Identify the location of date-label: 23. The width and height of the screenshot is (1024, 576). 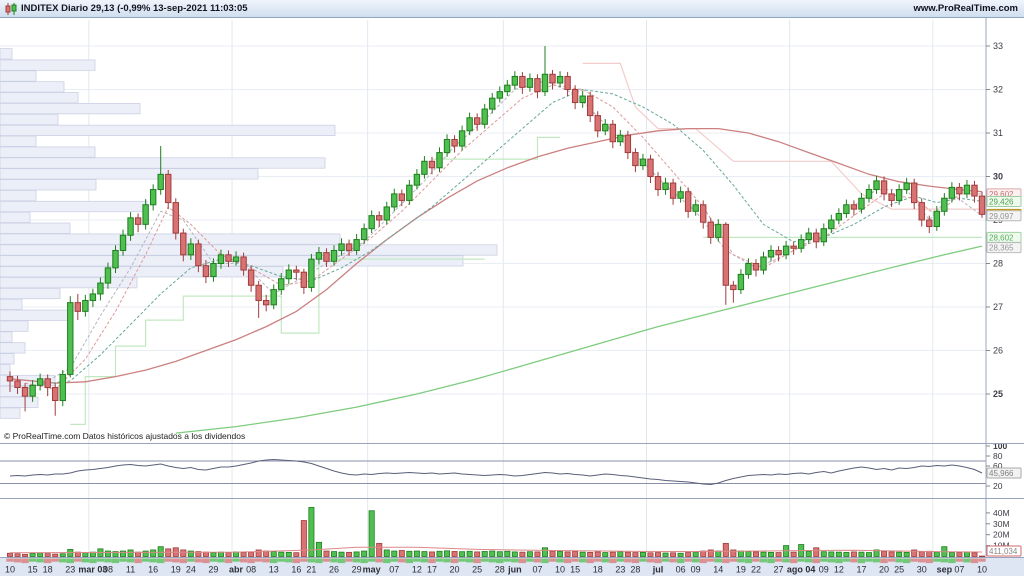
(620, 570).